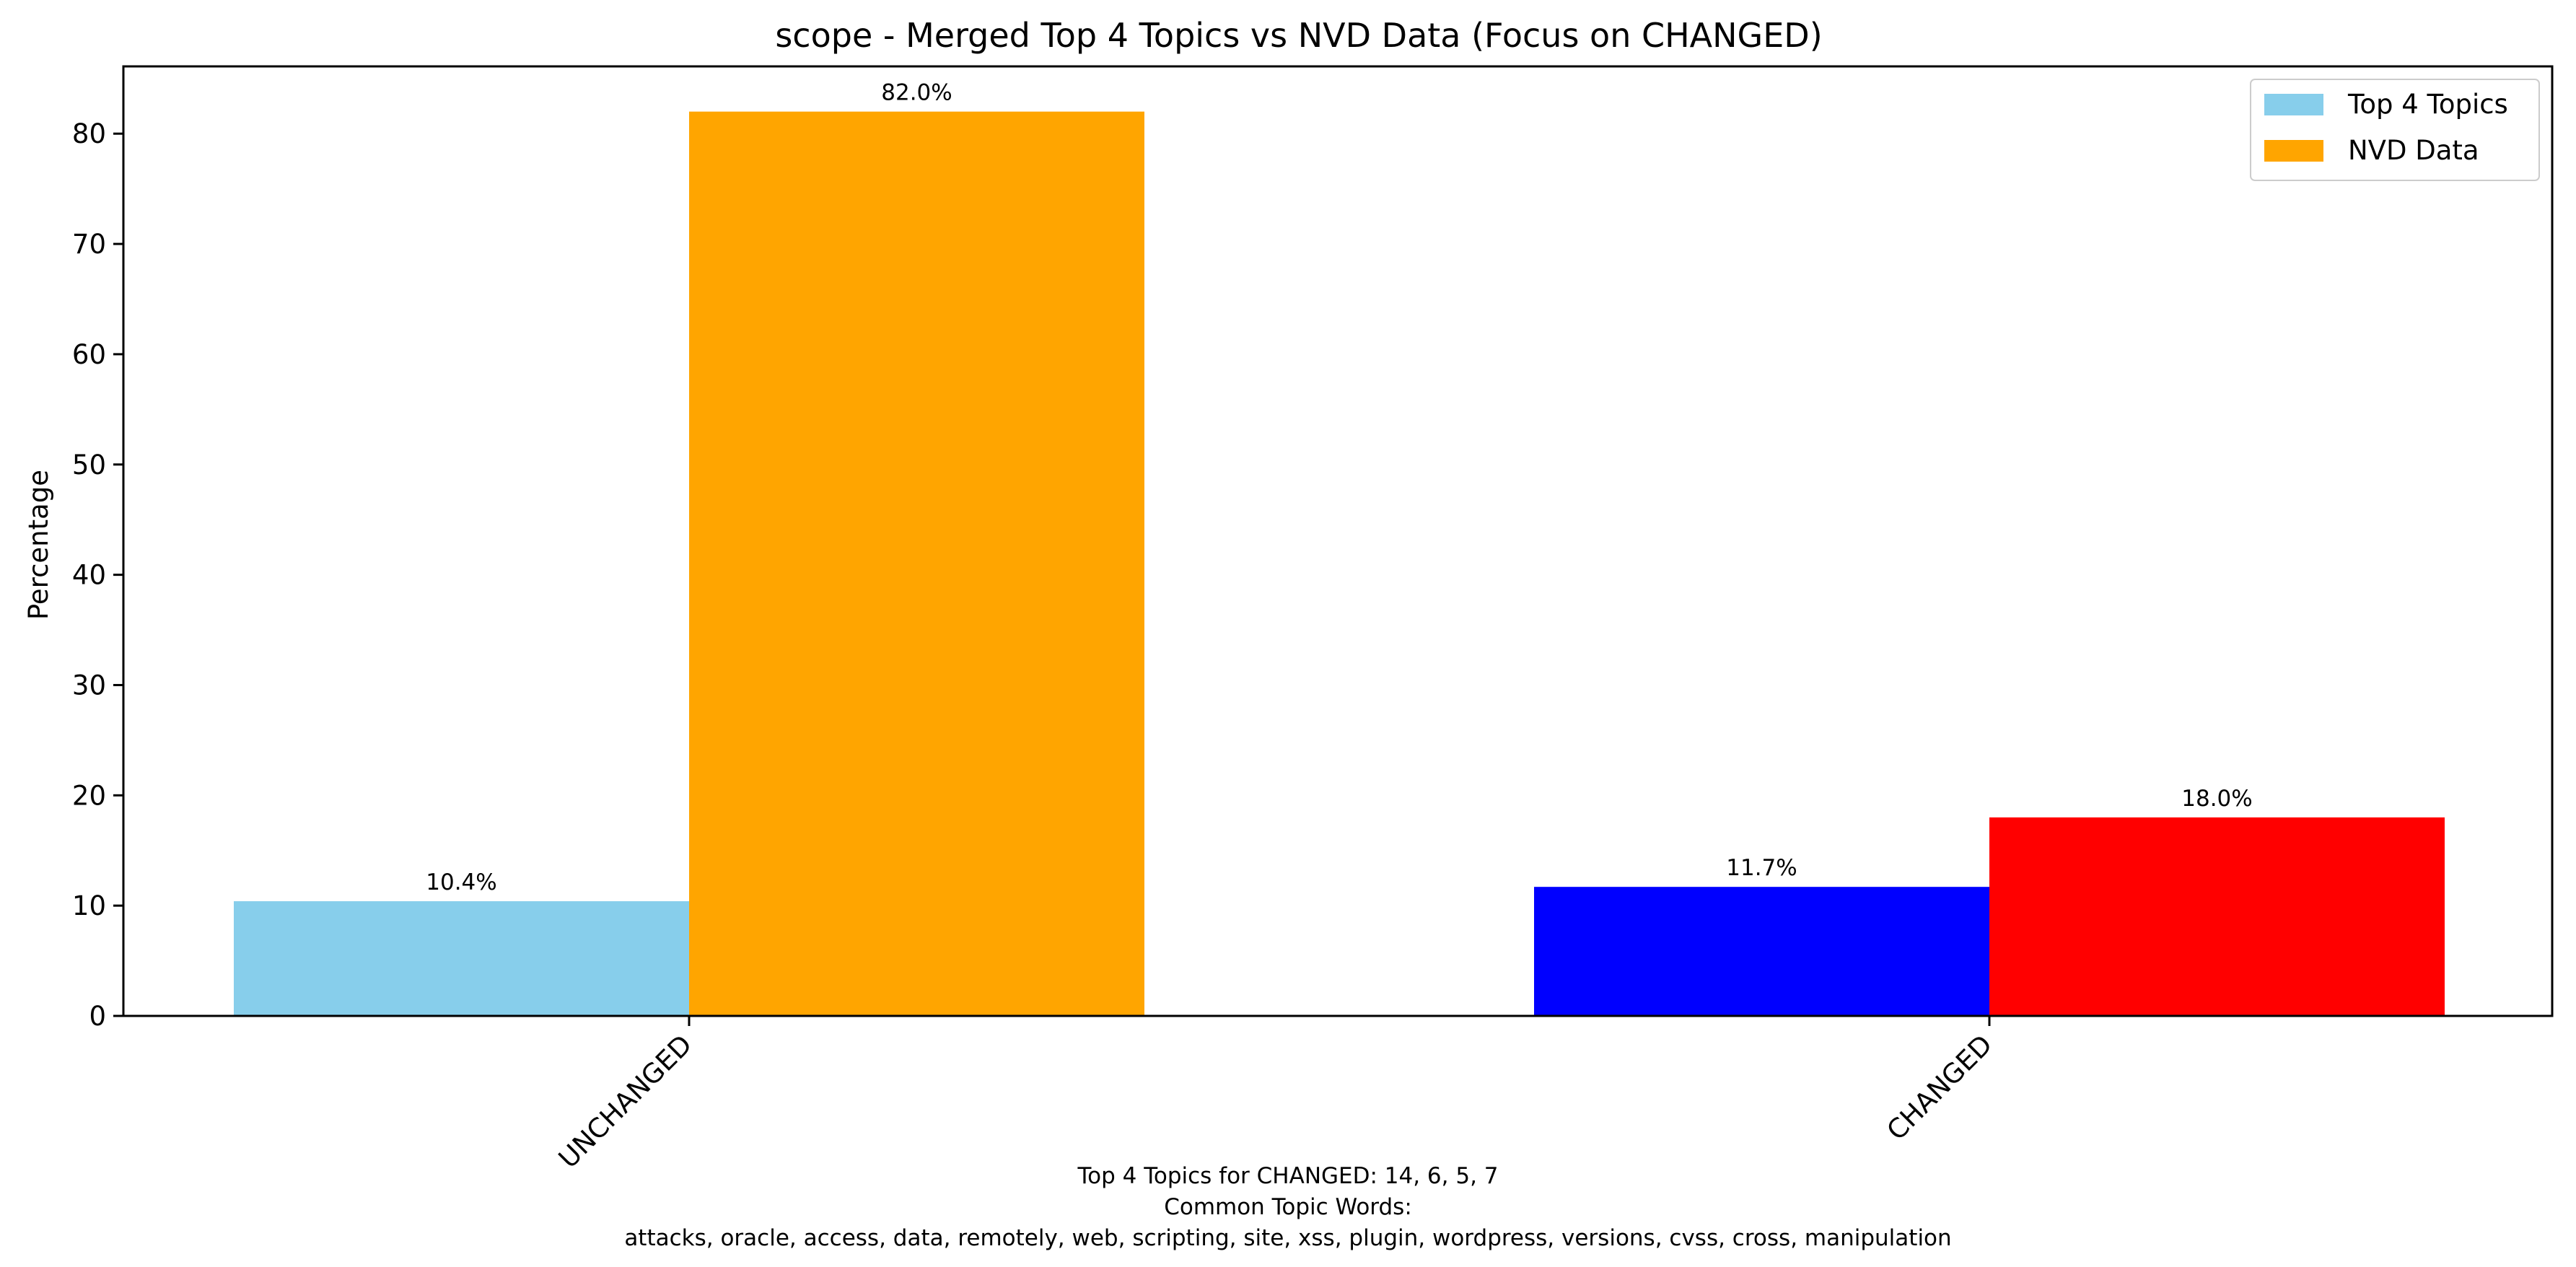 The height and width of the screenshot is (1267, 2576). What do you see at coordinates (97, 1016) in the screenshot?
I see `y-tick-label: 0` at bounding box center [97, 1016].